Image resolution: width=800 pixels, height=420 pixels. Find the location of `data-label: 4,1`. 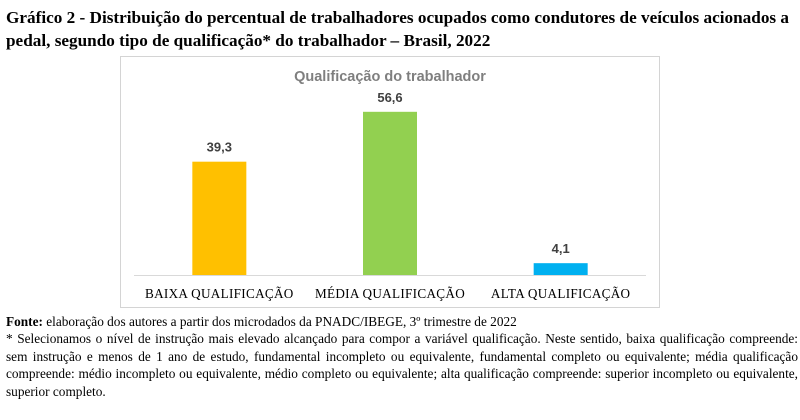

data-label: 4,1 is located at coordinates (561, 248).